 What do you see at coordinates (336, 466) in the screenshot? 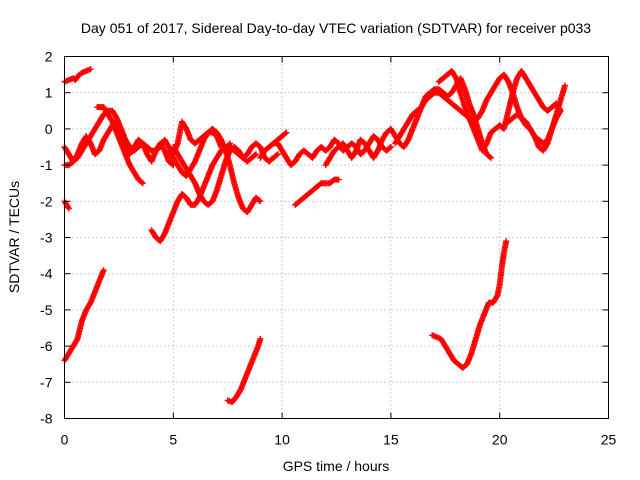
I see `x-axis-label: GPS time / hours` at bounding box center [336, 466].